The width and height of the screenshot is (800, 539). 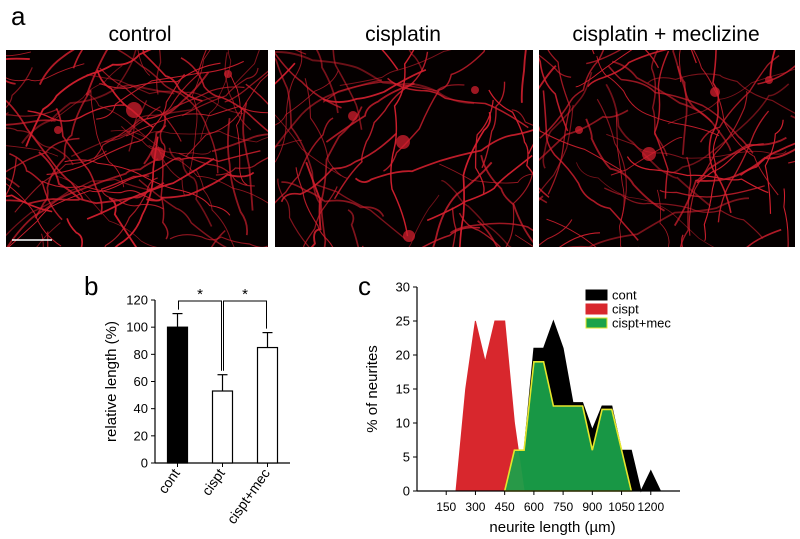 I want to click on significance-bracket, so click(x=245, y=335).